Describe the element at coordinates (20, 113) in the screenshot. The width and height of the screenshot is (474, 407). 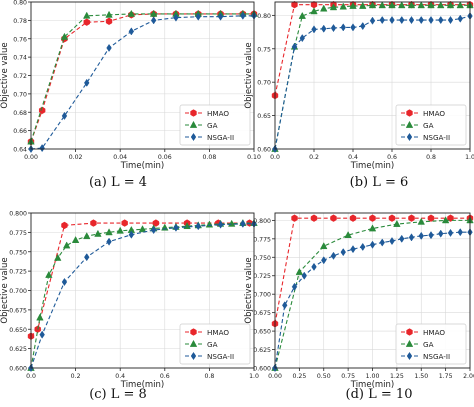
I see `y-tick-label: 0.68` at that location.